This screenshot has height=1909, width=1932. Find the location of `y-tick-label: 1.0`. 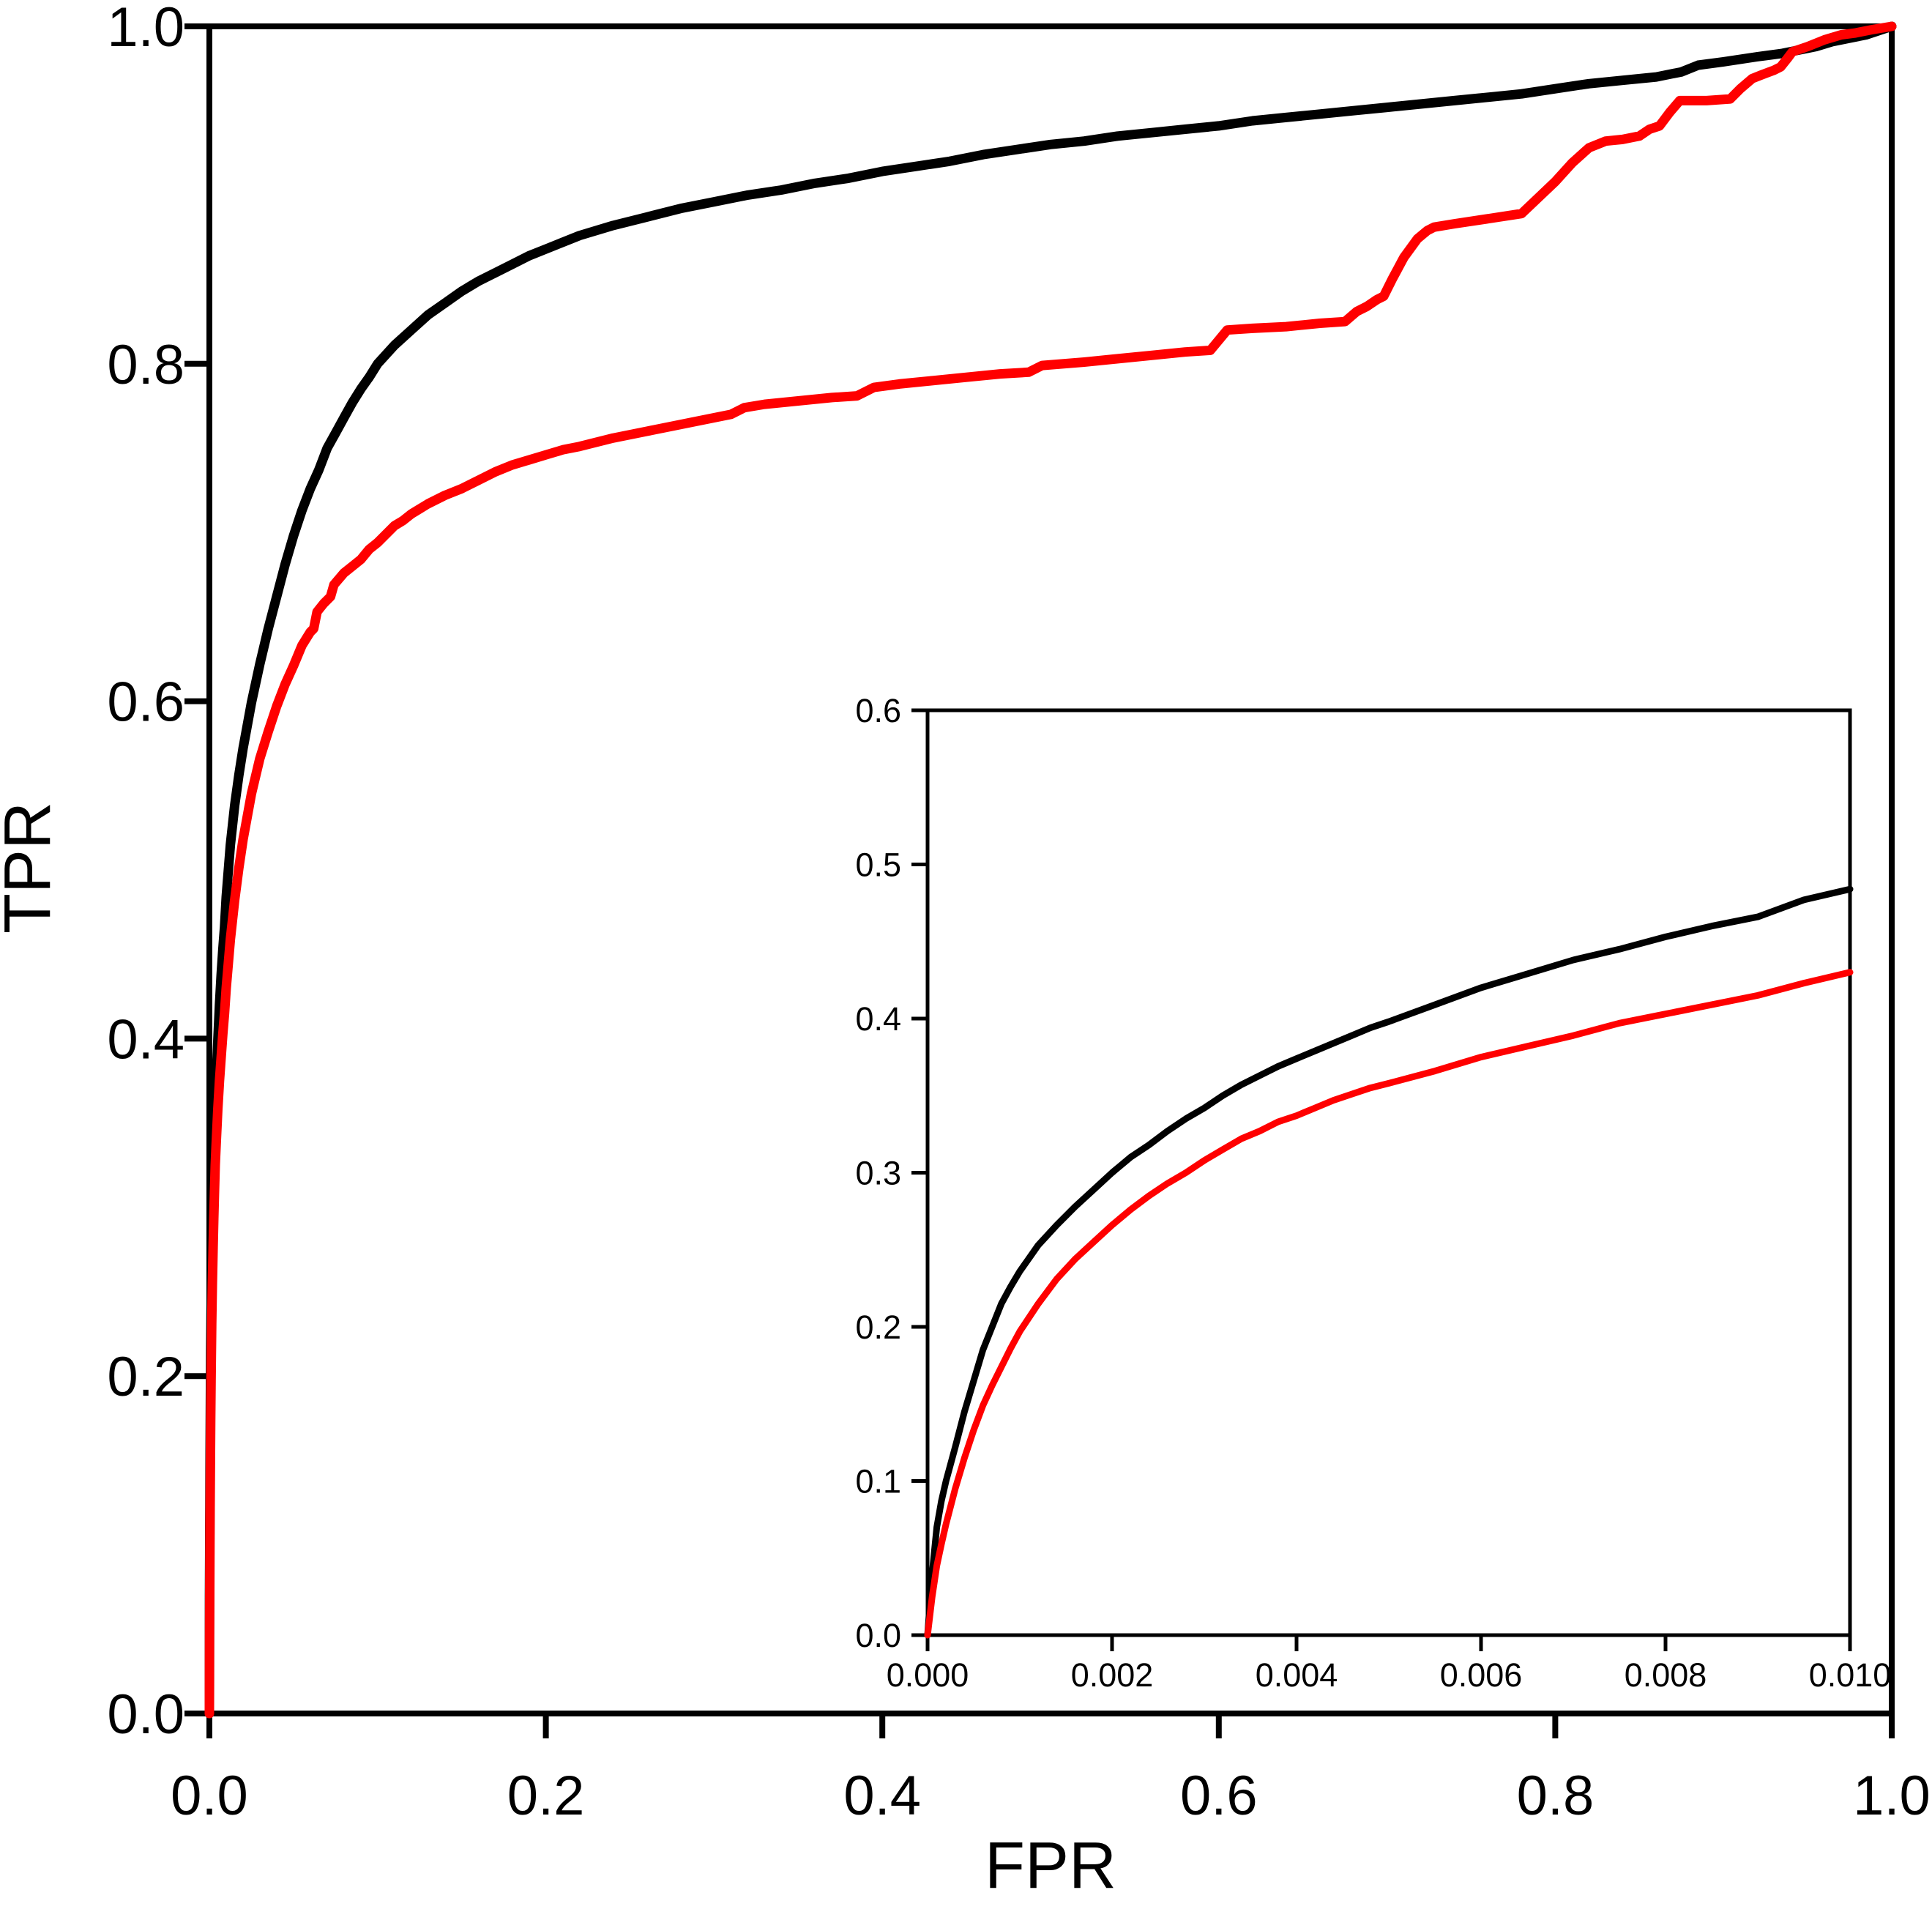

y-tick-label: 1.0 is located at coordinates (145, 29).